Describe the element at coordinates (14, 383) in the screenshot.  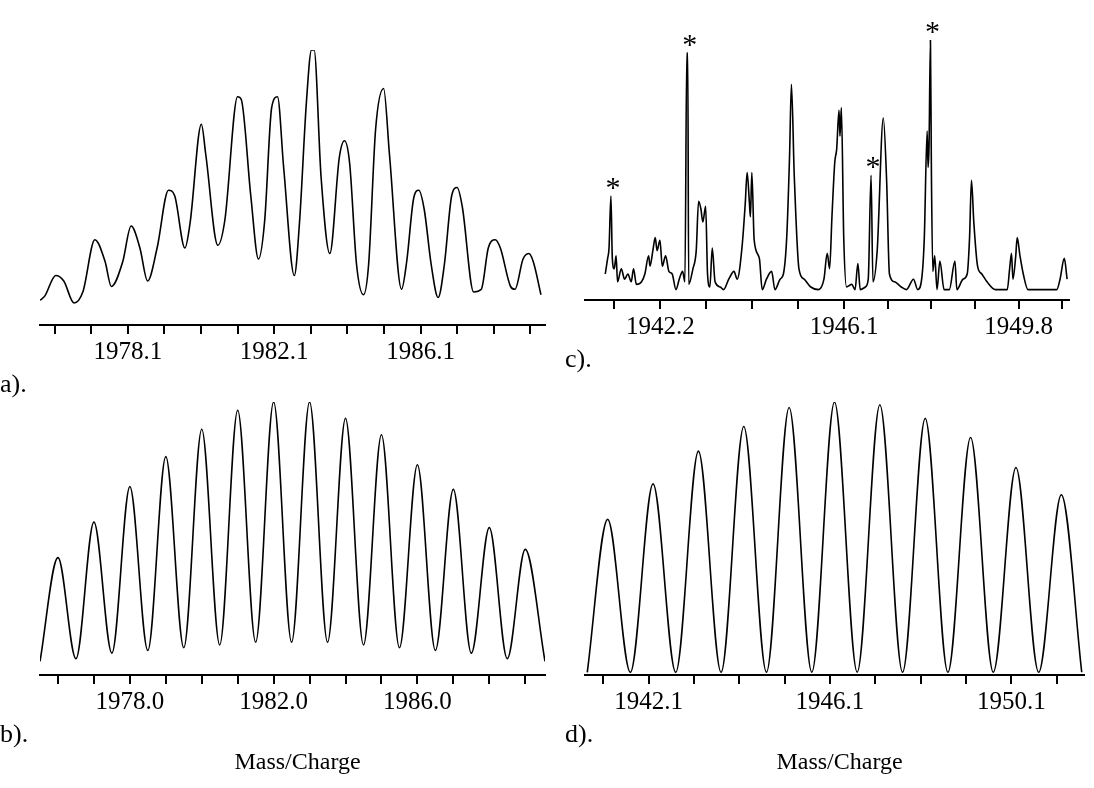
I see `text: a).` at that location.